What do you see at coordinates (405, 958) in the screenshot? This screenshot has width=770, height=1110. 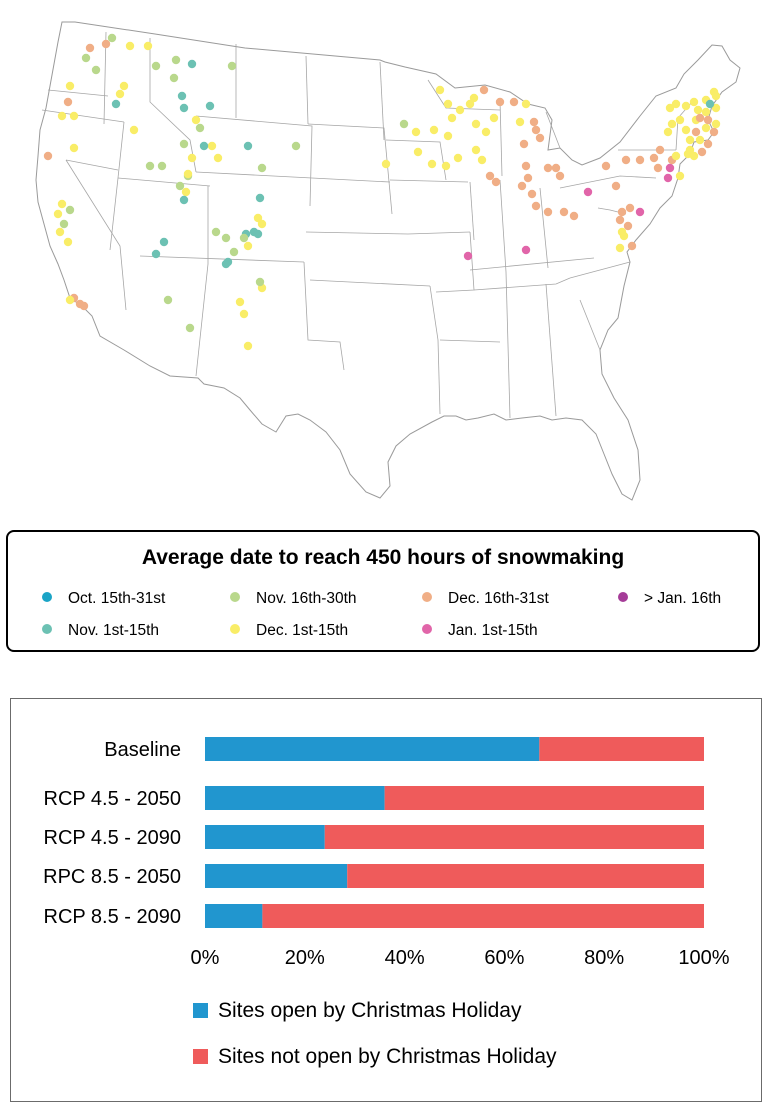 I see `x-tick-label: 40%` at bounding box center [405, 958].